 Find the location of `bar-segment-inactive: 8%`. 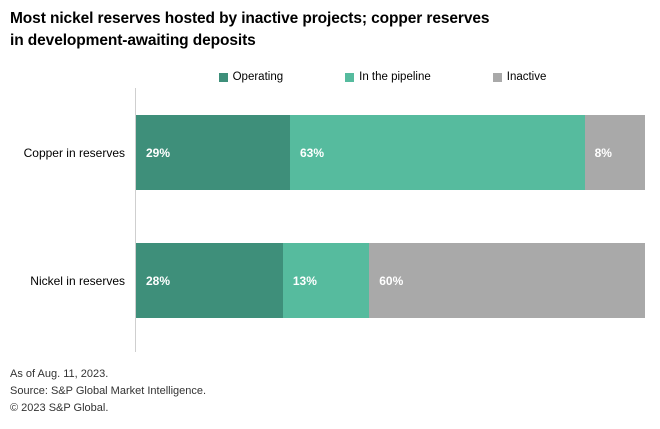

bar-segment-inactive: 8% is located at coordinates (614, 152).